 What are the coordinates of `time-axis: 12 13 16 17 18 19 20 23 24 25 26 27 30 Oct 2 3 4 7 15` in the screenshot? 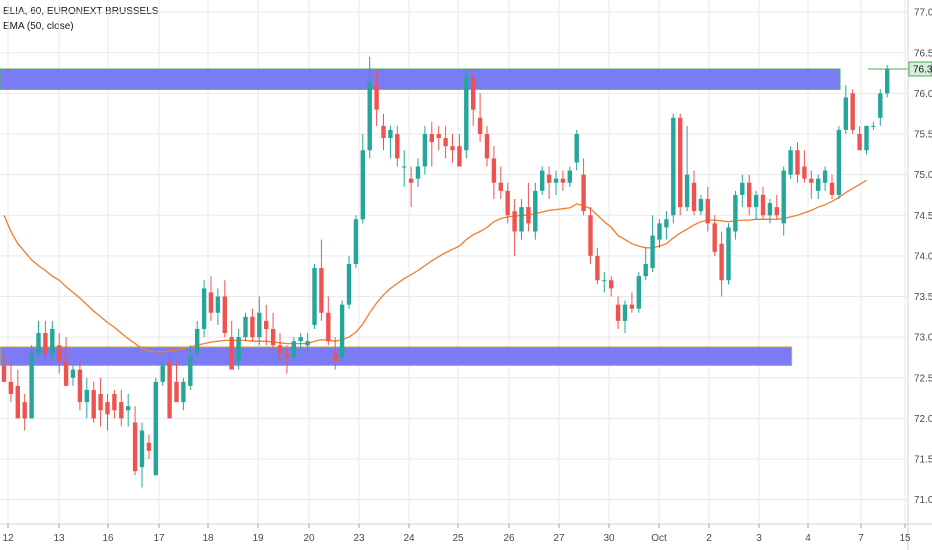 It's located at (466, 533).